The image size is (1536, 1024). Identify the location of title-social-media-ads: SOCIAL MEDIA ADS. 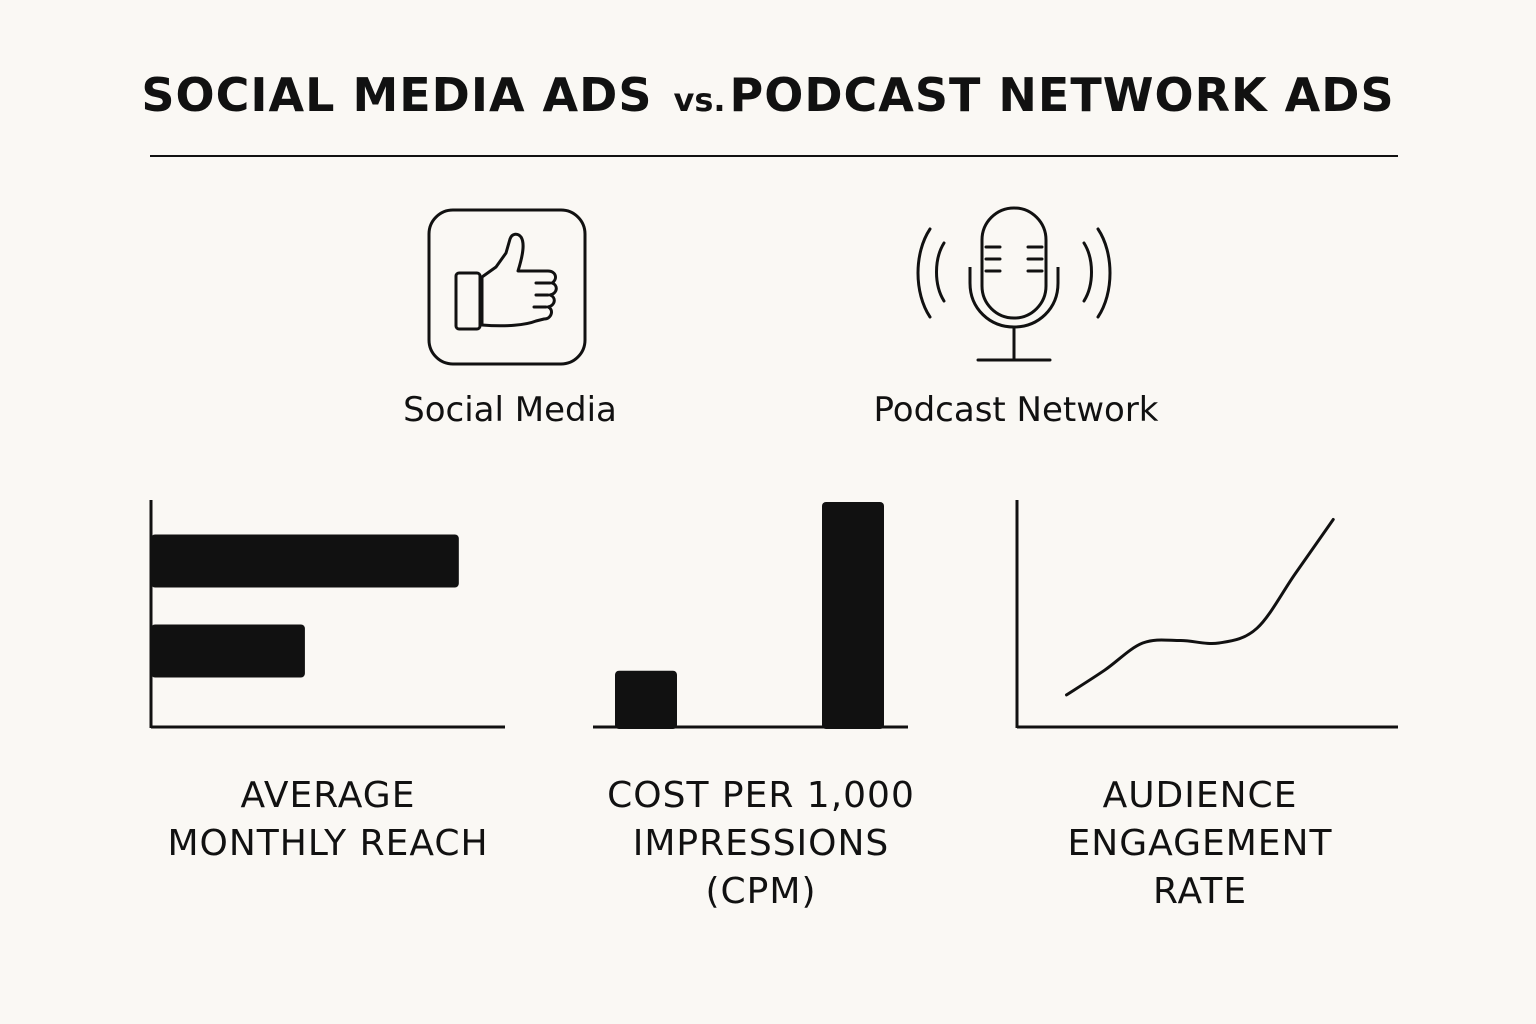
(397, 95).